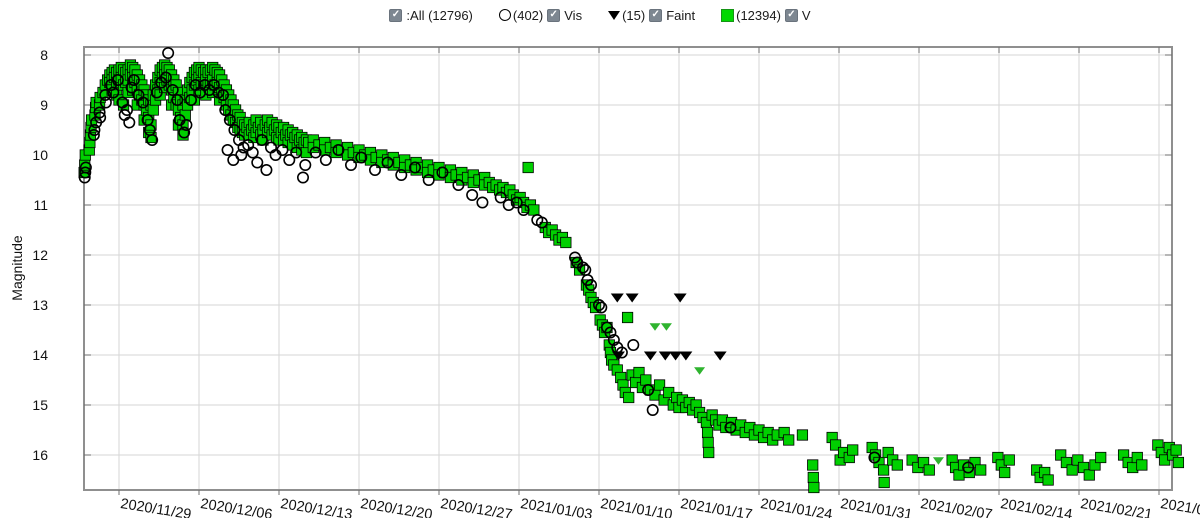  What do you see at coordinates (791, 15) in the screenshot?
I see `v-checkbox: ✓` at bounding box center [791, 15].